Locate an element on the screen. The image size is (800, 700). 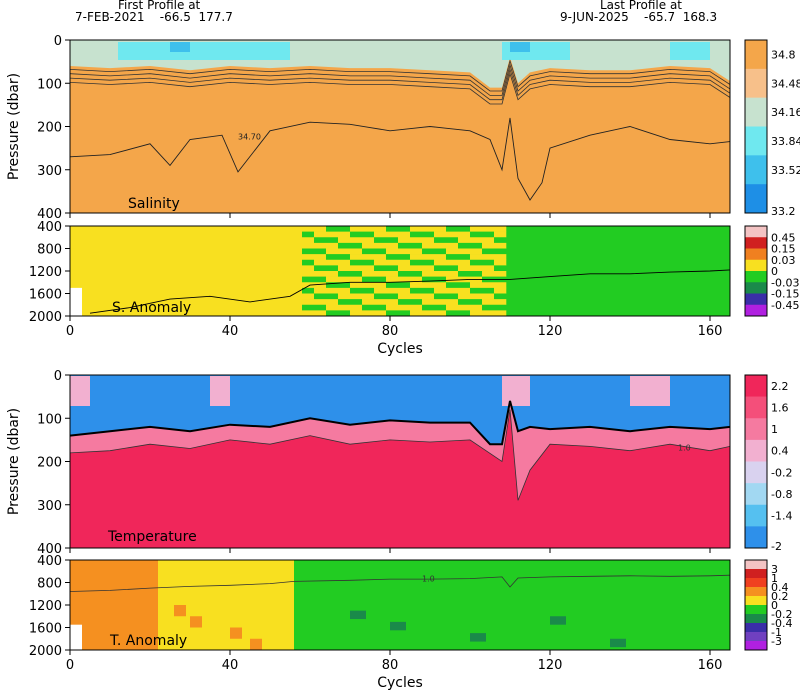
temperature-anomaly-colorbar-label: 0.2 is located at coordinates (780, 596).